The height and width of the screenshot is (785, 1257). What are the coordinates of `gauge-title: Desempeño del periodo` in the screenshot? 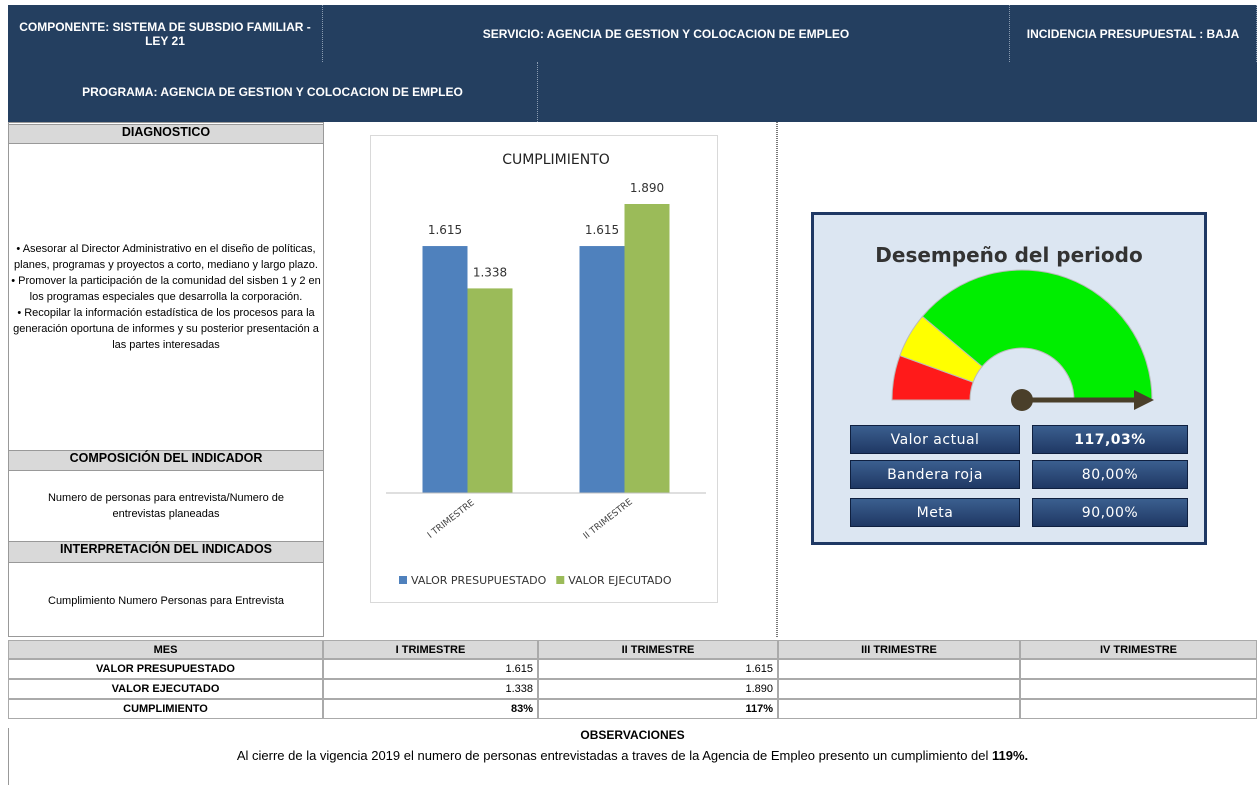 It's located at (1008, 255).